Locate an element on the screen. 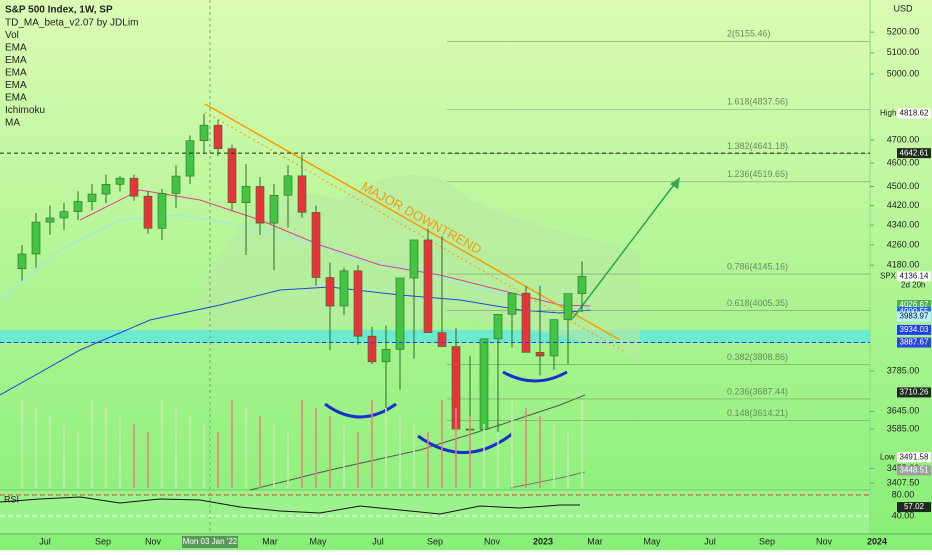  badge-value: 4026.67 is located at coordinates (914, 304).